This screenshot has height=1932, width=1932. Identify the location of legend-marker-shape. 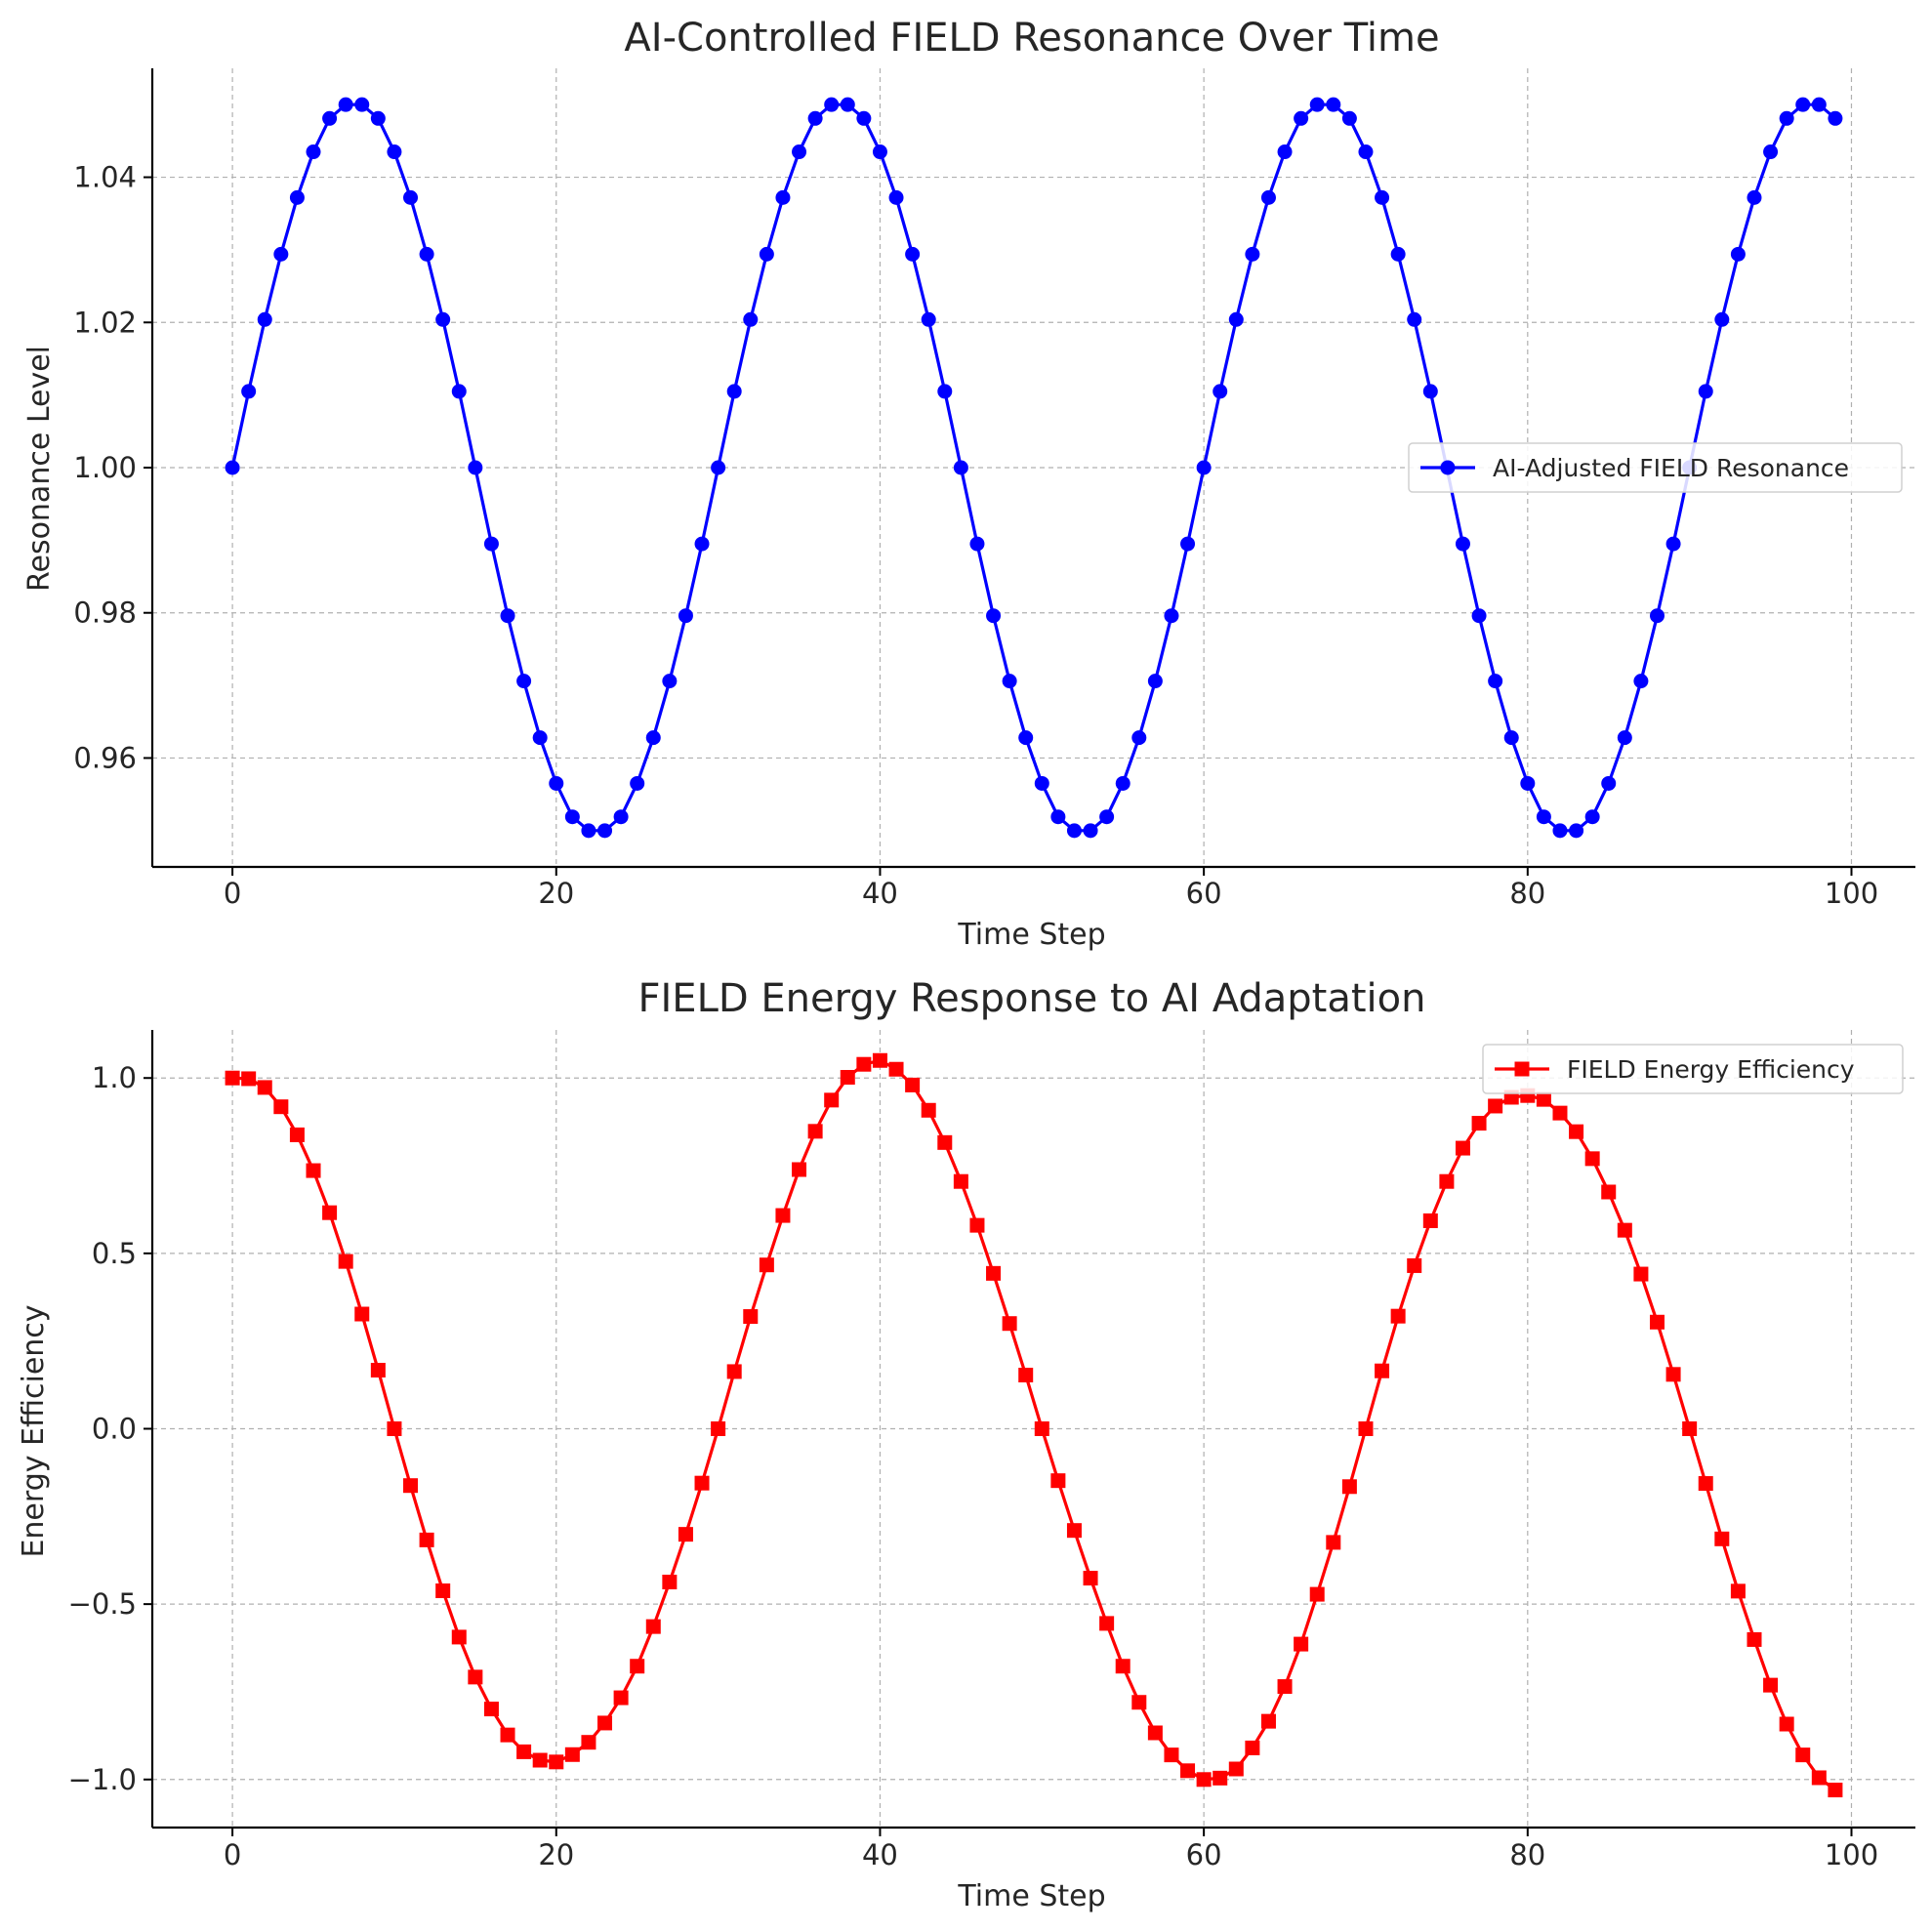
(1448, 467).